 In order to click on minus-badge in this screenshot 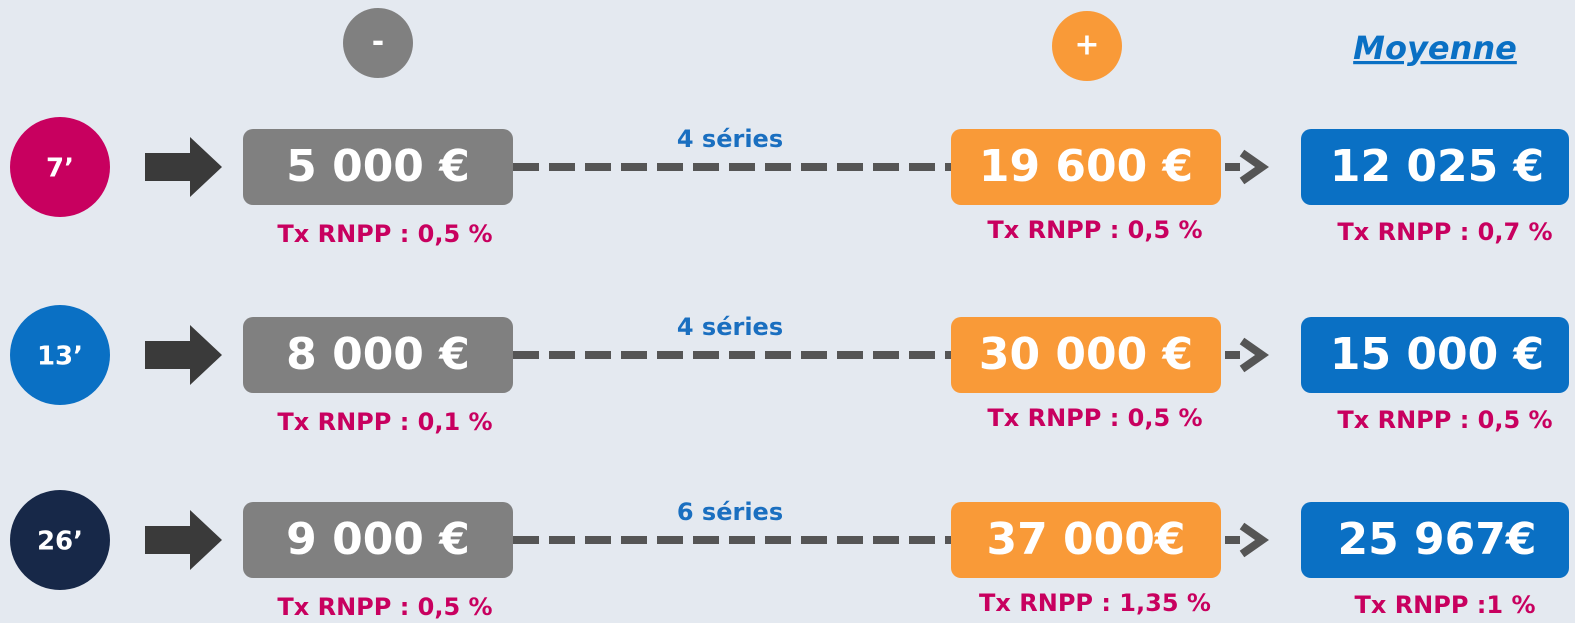, I will do `click(378, 43)`.